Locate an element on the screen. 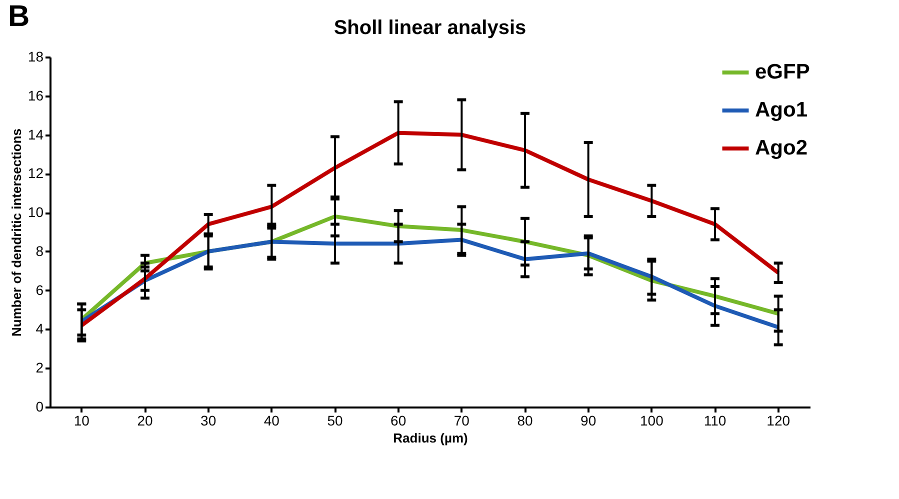 Image resolution: width=899 pixels, height=499 pixels. x-tick-label: 80 is located at coordinates (525, 420).